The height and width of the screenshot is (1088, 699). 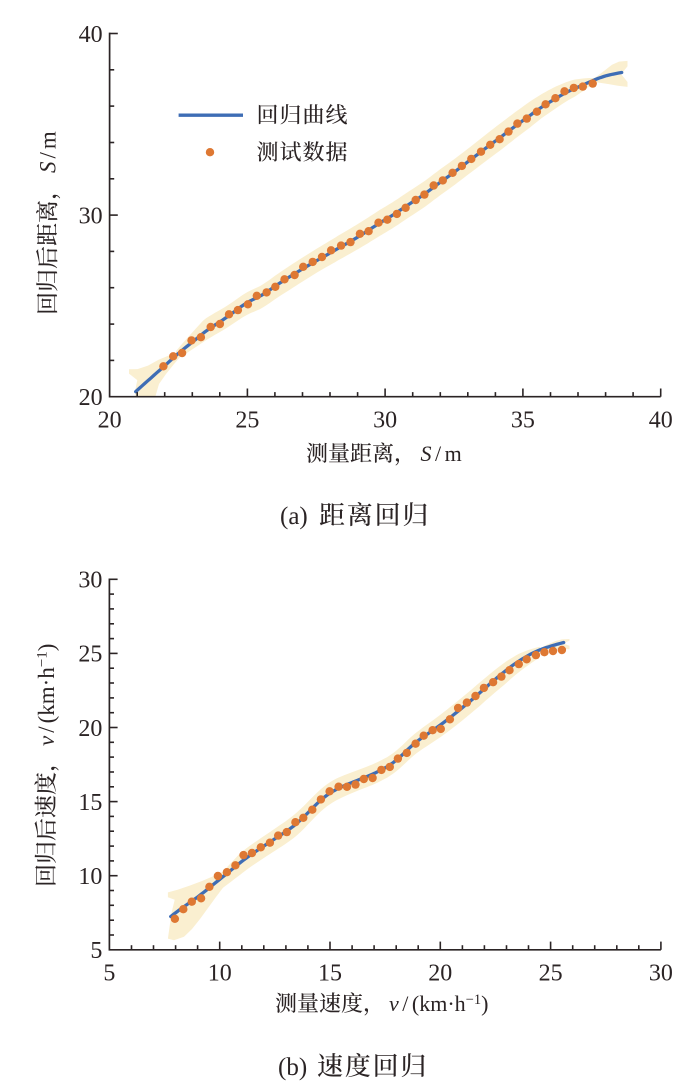 What do you see at coordinates (292, 1067) in the screenshot?
I see `svg-text: (b)` at bounding box center [292, 1067].